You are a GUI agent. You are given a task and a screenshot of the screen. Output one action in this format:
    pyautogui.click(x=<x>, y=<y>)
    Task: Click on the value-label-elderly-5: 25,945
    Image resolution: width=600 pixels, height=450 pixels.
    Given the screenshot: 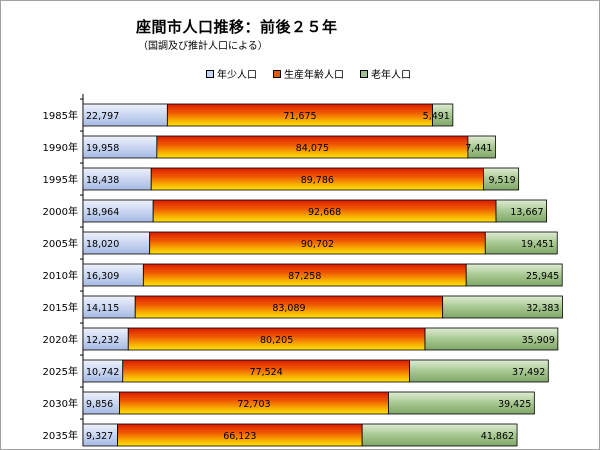 What is the action you would take?
    pyautogui.click(x=542, y=276)
    